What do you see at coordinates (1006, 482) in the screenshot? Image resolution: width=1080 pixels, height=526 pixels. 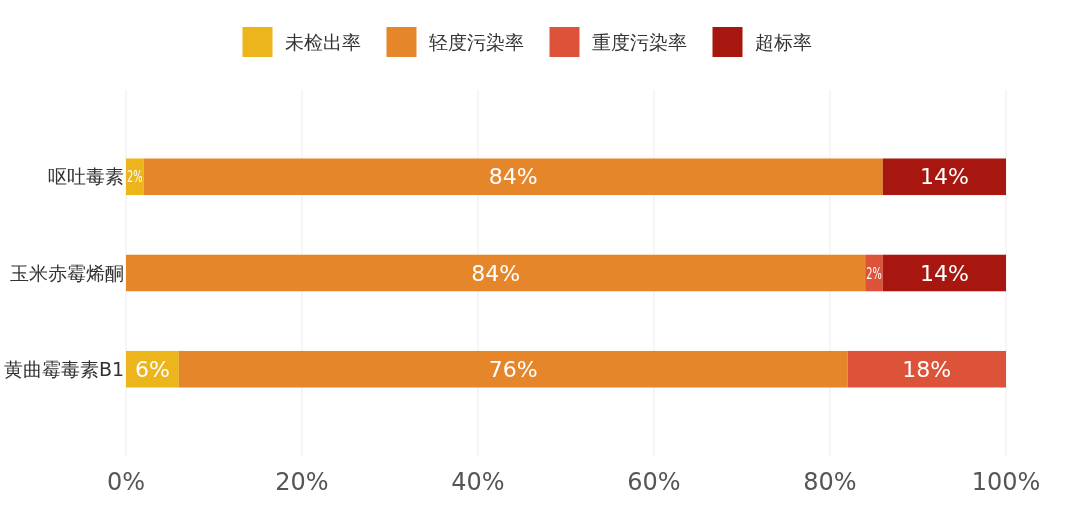 I see `x-tick-label: 100%` at bounding box center [1006, 482].